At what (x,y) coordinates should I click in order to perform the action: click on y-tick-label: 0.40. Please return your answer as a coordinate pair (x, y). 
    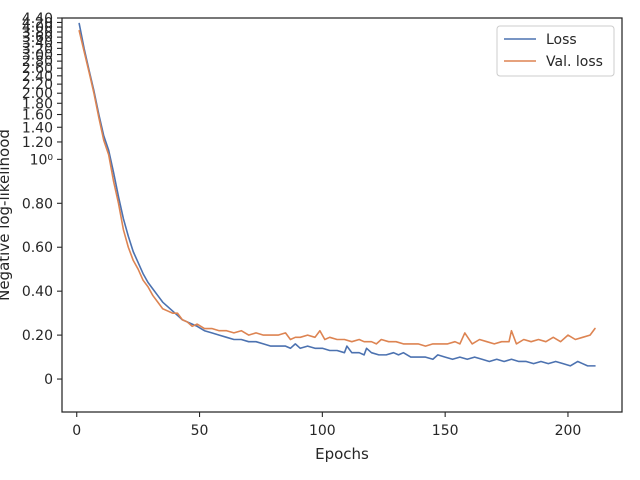
    Looking at the image, I should click on (37, 292).